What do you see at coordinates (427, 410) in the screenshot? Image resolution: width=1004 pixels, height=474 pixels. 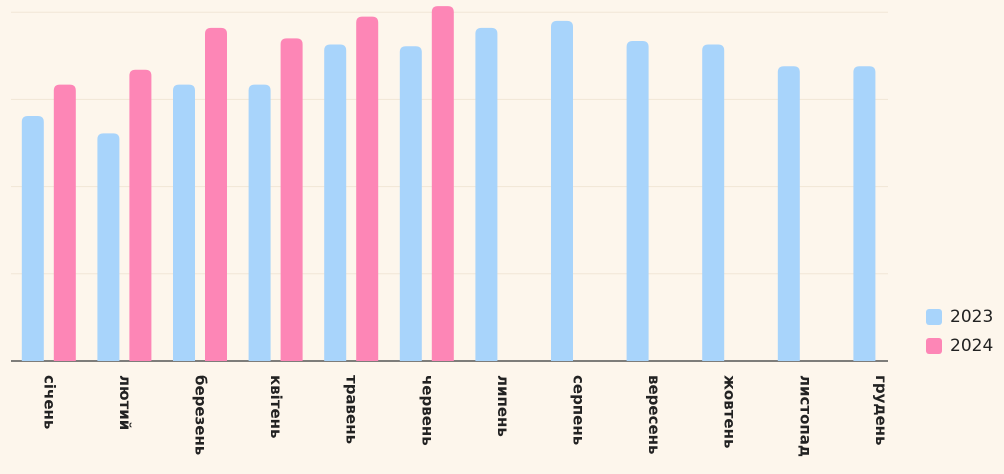 I see `x-tick-label: червень` at bounding box center [427, 410].